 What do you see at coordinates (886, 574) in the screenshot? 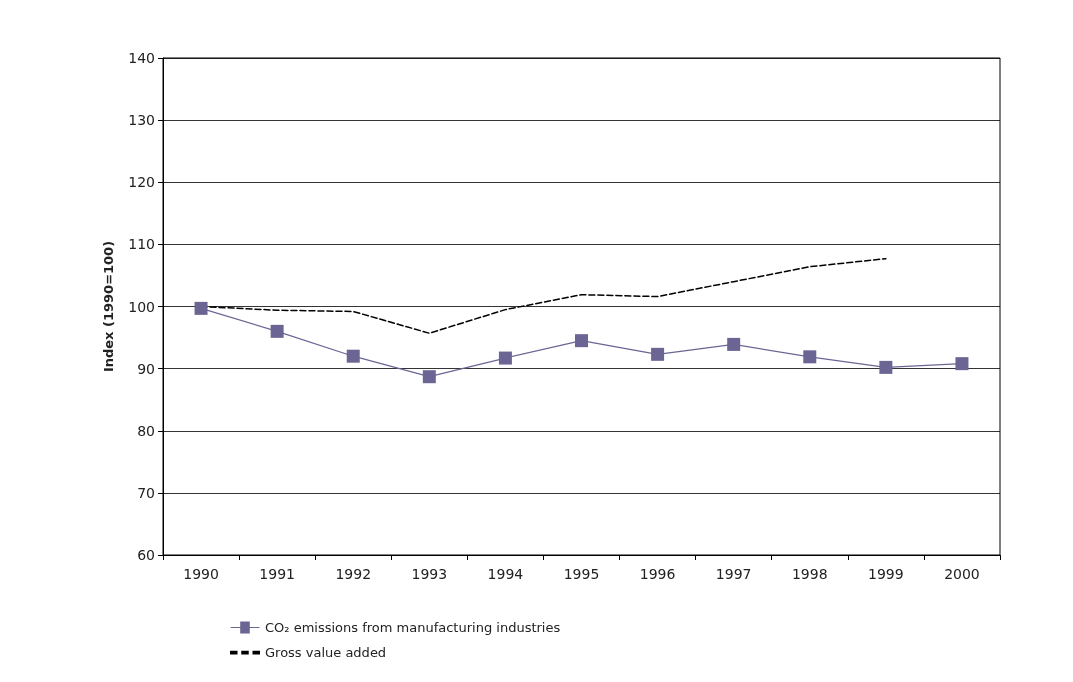
I see `x-tick-label: 1999` at bounding box center [886, 574].